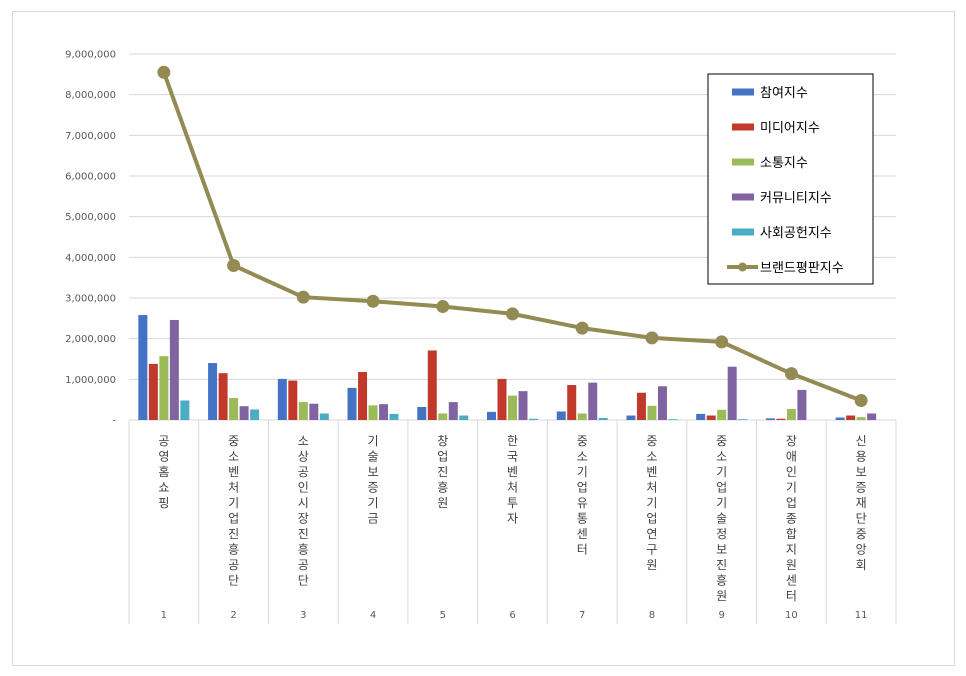  Describe the element at coordinates (90, 136) in the screenshot. I see `y-tick-label: 7,000,000` at that location.